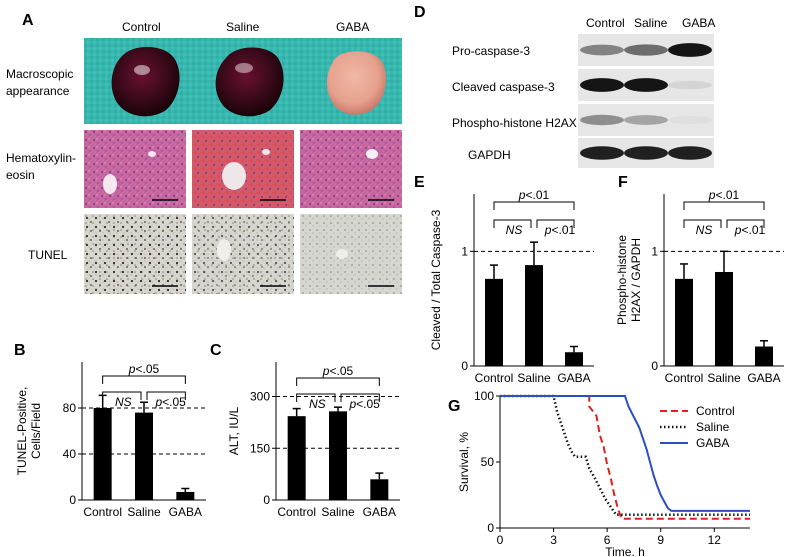  Describe the element at coordinates (41, 158) in the screenshot. I see `row-label-line: Hematoxylin-` at that location.